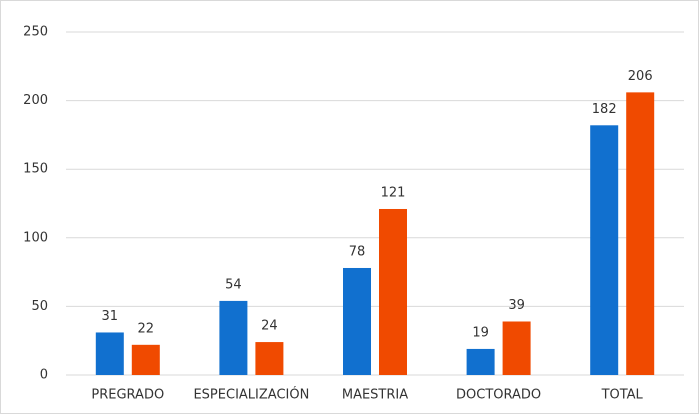  I want to click on y-tick-label: 150, so click(35, 169).